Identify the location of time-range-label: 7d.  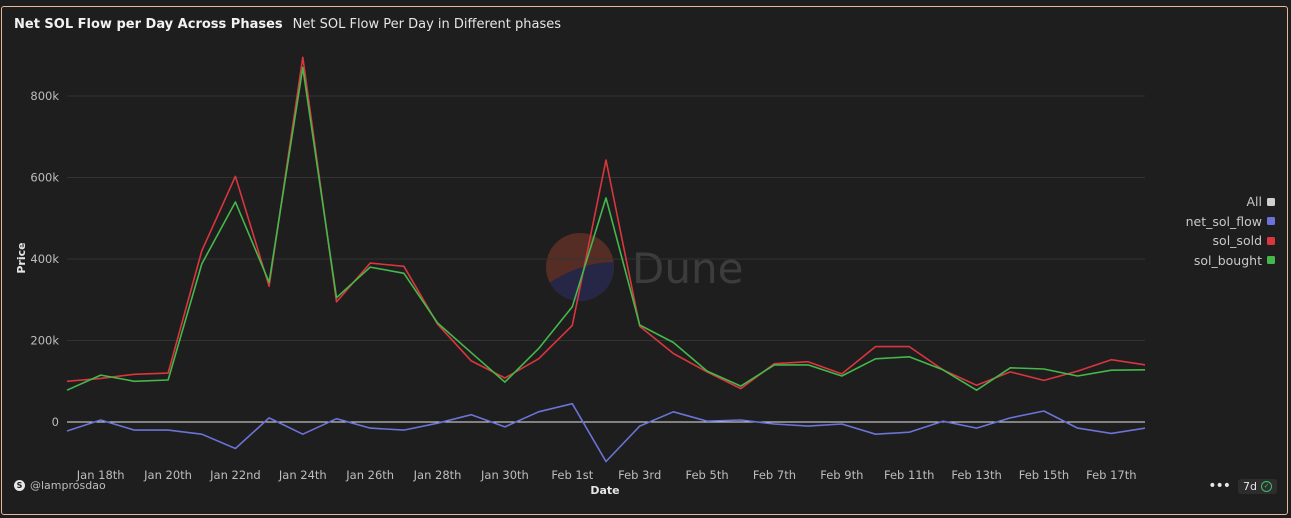
(1250, 486).